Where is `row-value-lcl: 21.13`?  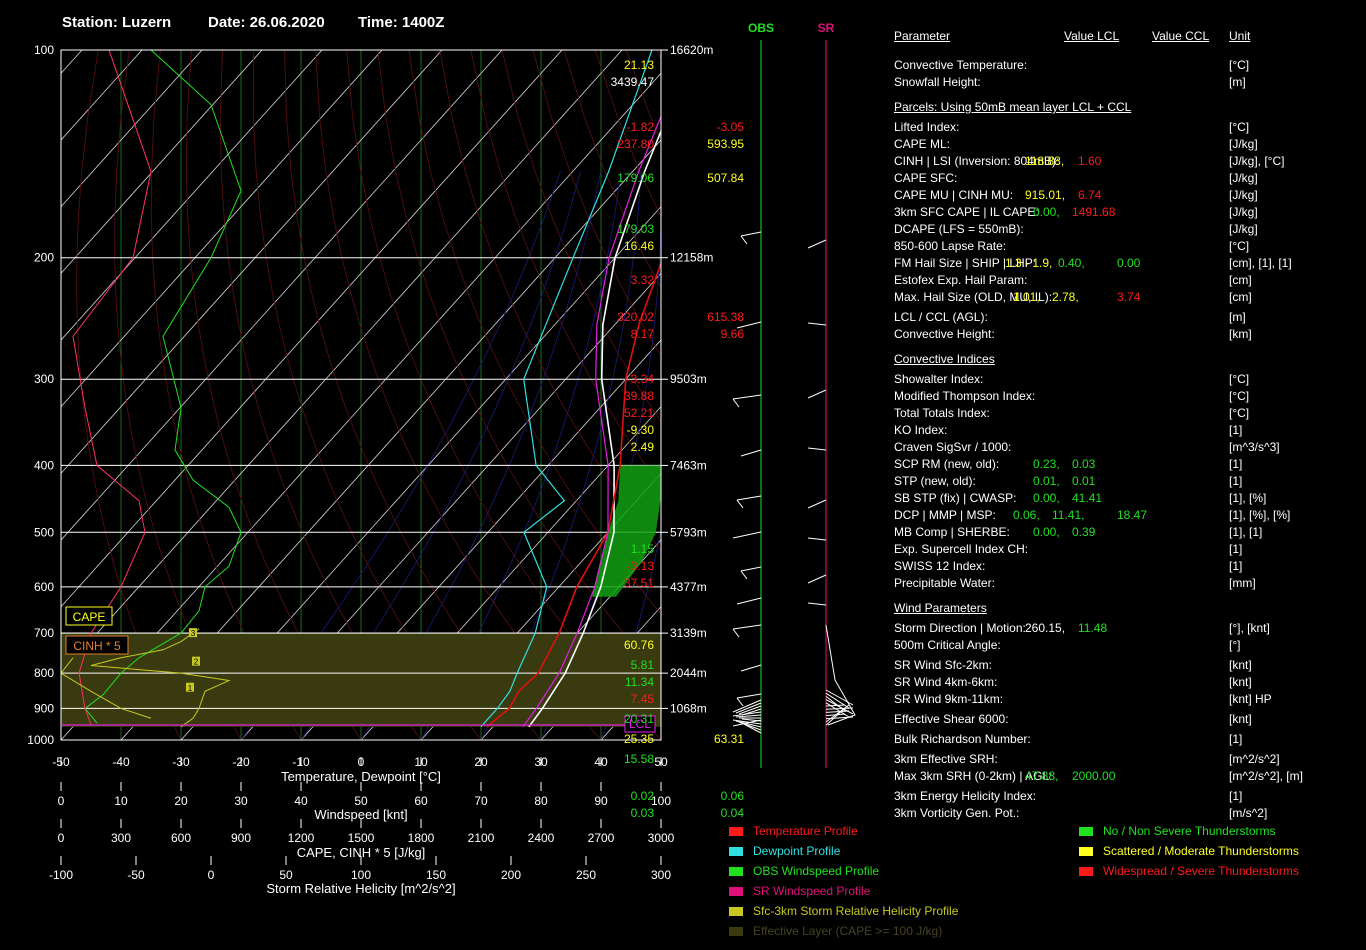 row-value-lcl: 21.13 is located at coordinates (638, 65).